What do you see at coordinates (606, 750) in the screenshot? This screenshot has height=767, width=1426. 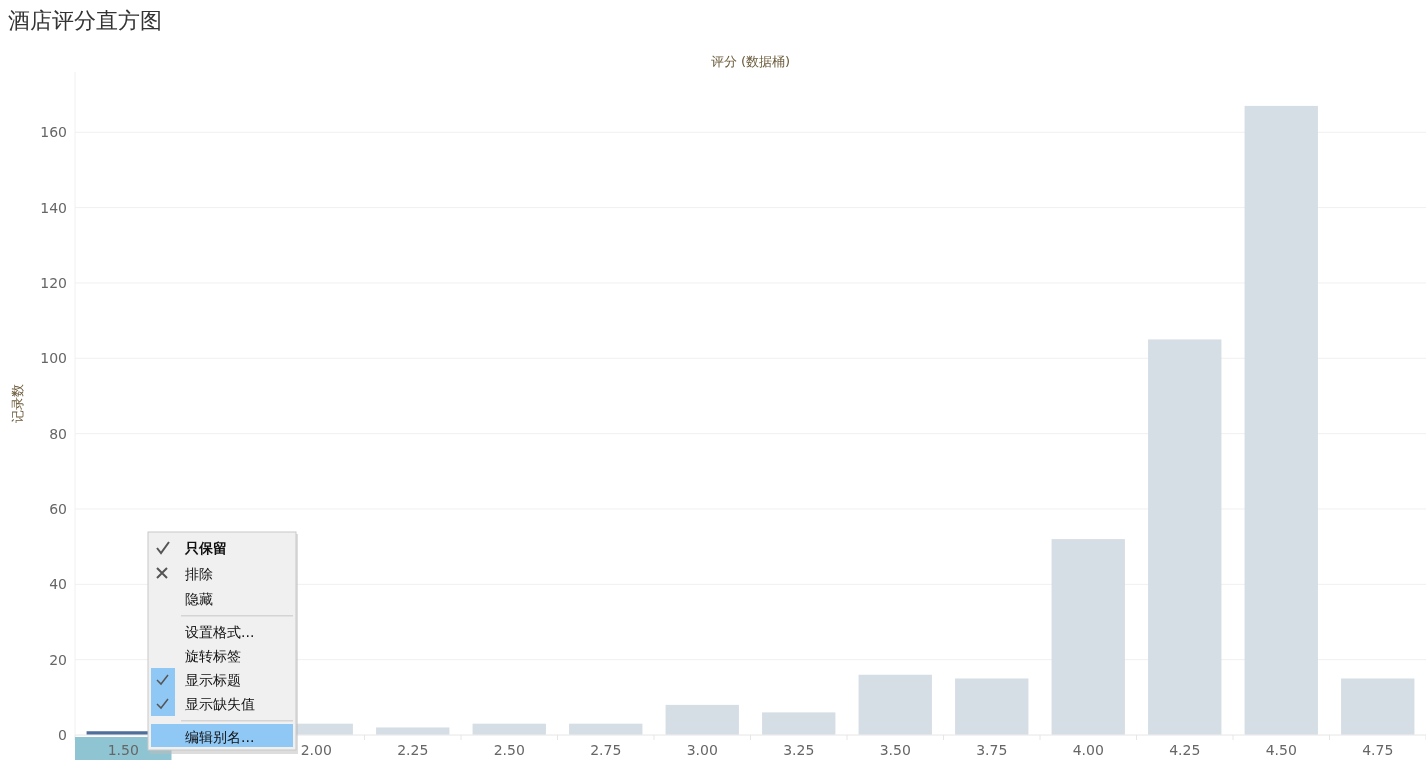 I see `x-tick-label: 2.75` at bounding box center [606, 750].